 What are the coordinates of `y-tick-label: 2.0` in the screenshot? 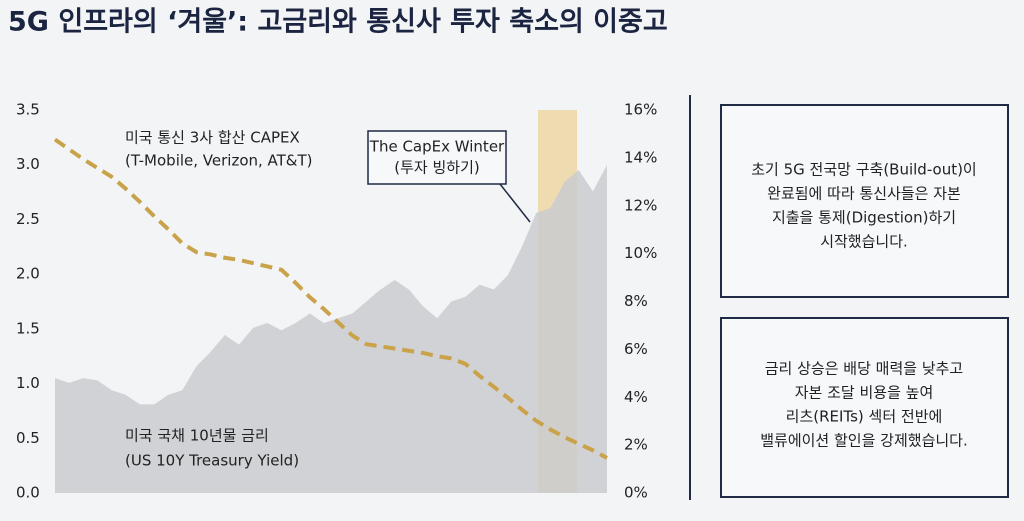 It's located at (28, 274).